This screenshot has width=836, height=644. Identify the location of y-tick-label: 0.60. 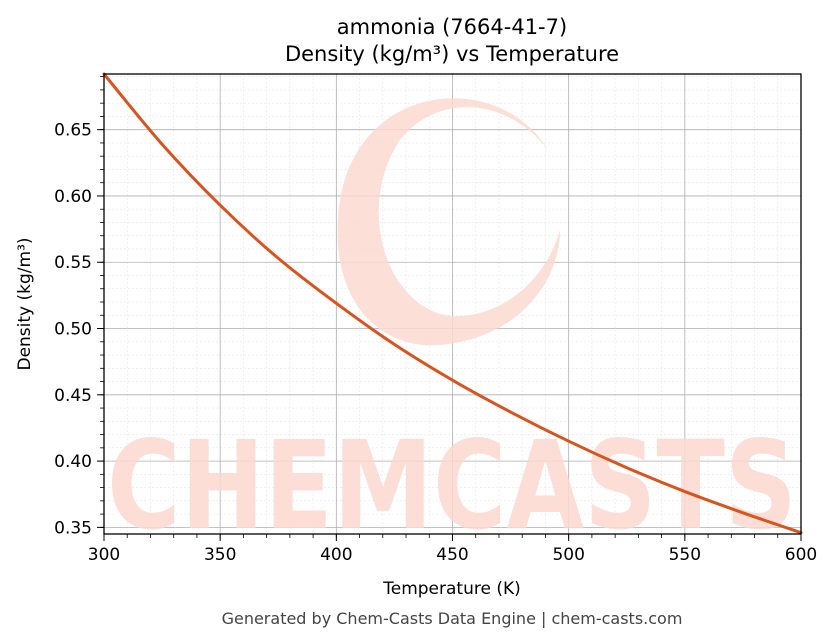
(73, 197).